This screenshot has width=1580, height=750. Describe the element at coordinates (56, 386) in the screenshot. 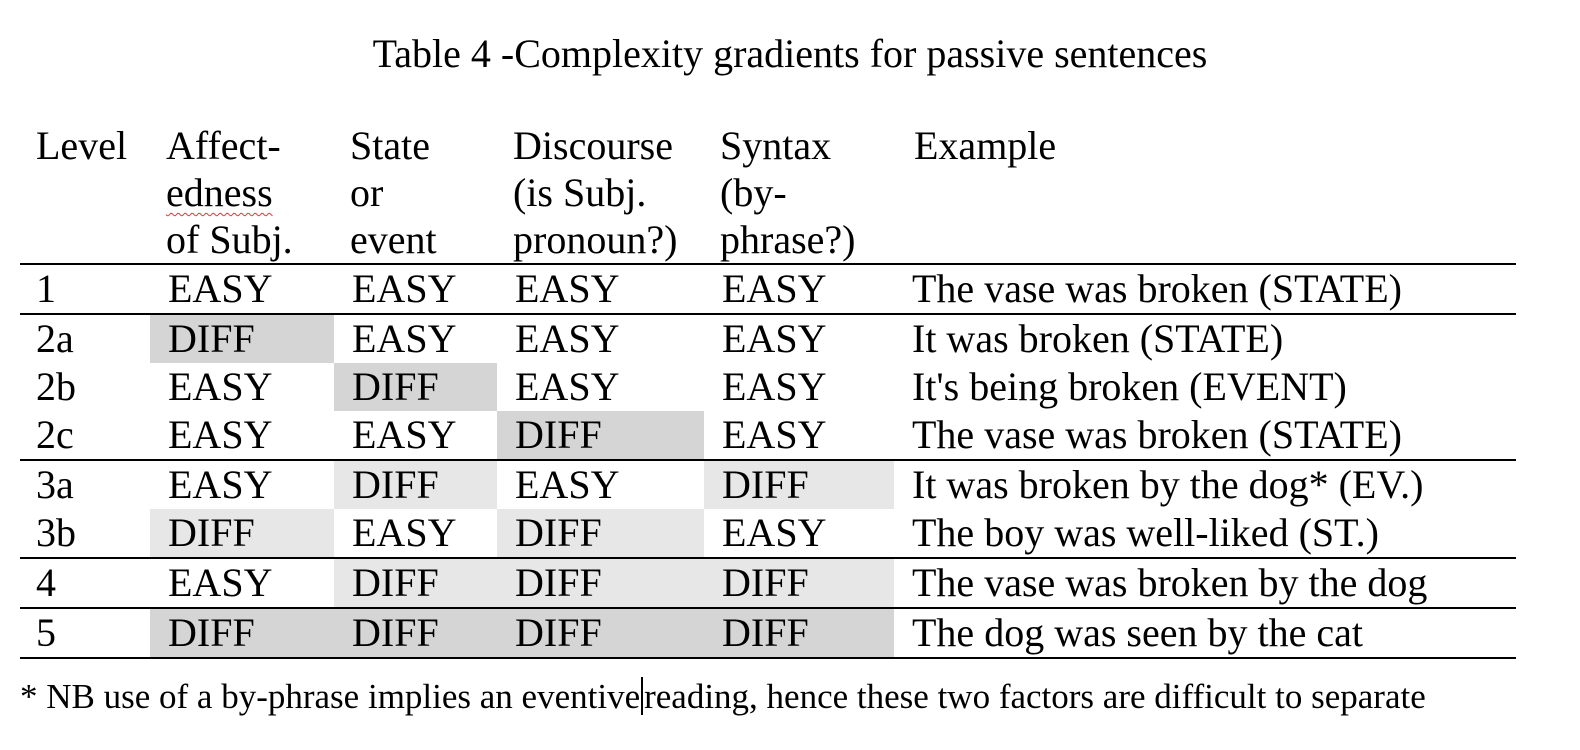

I see `cell-level: 2b` at that location.